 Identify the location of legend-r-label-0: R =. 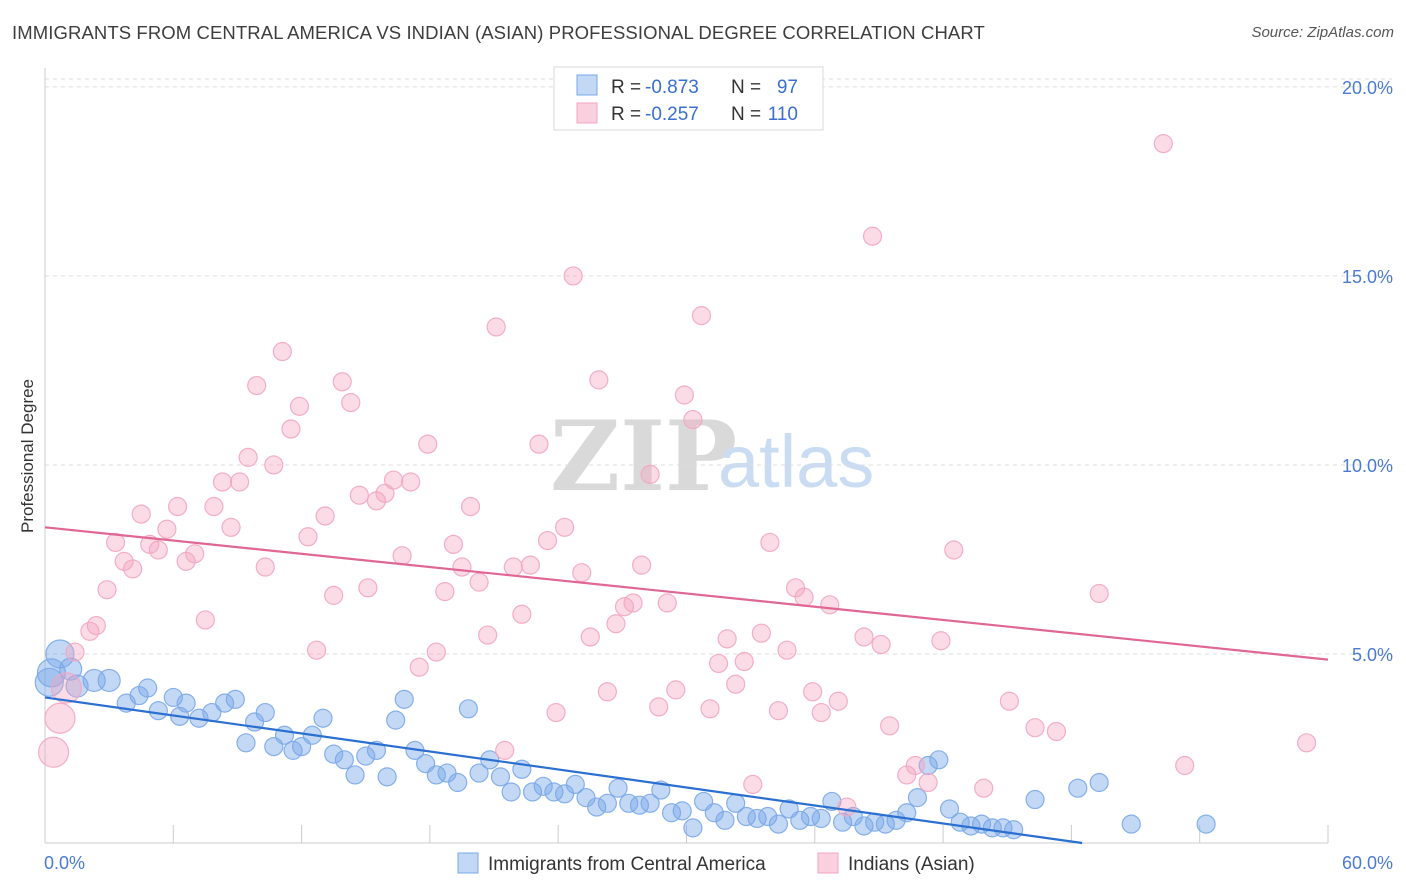
(626, 87).